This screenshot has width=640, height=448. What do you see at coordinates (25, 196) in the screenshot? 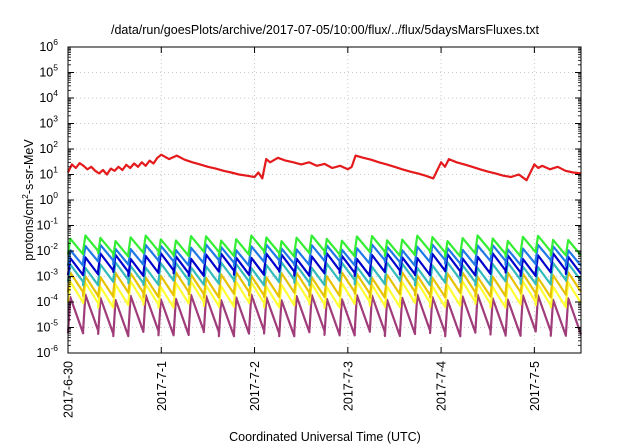
I see `y-axis-label-superscript: 2` at bounding box center [25, 196].